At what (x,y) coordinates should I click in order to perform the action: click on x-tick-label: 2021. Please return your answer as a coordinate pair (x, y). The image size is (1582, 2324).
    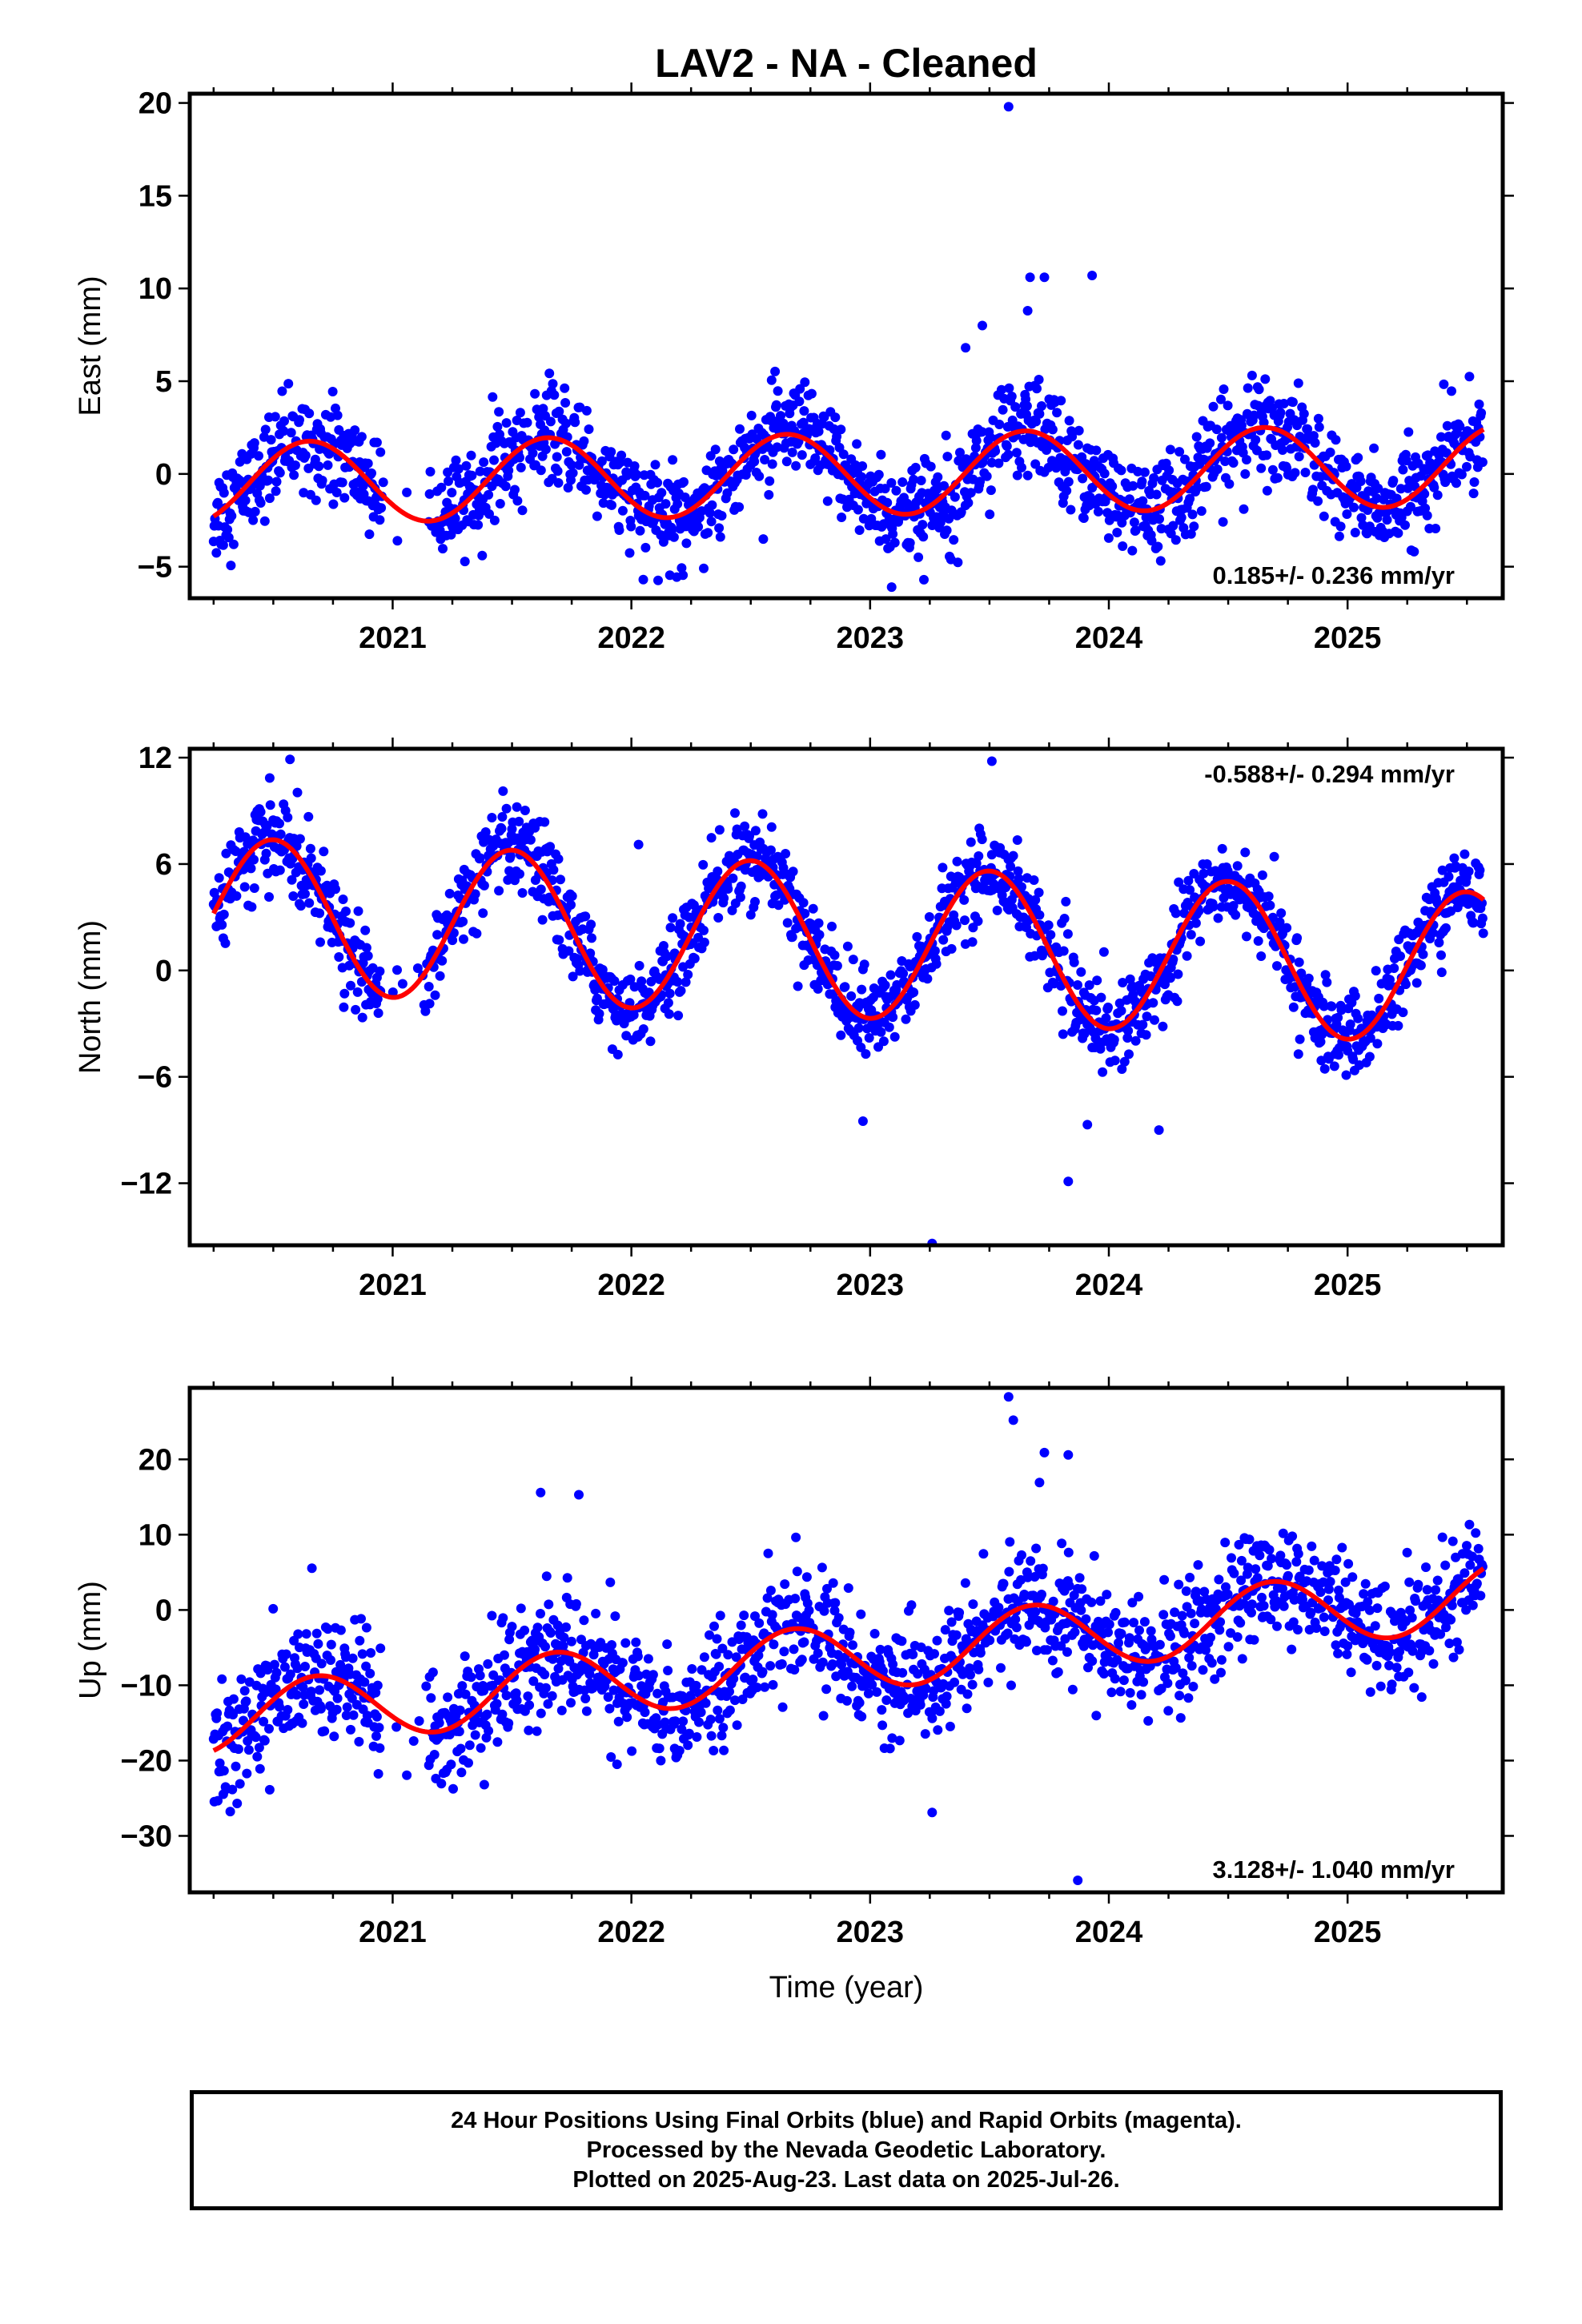
    Looking at the image, I should click on (393, 1932).